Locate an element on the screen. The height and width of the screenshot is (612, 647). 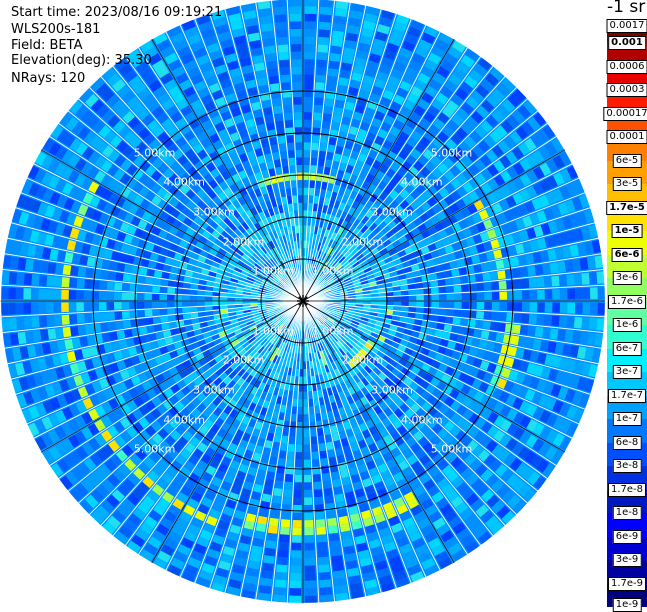
range-ring-label: 4.00km is located at coordinates (184, 419).